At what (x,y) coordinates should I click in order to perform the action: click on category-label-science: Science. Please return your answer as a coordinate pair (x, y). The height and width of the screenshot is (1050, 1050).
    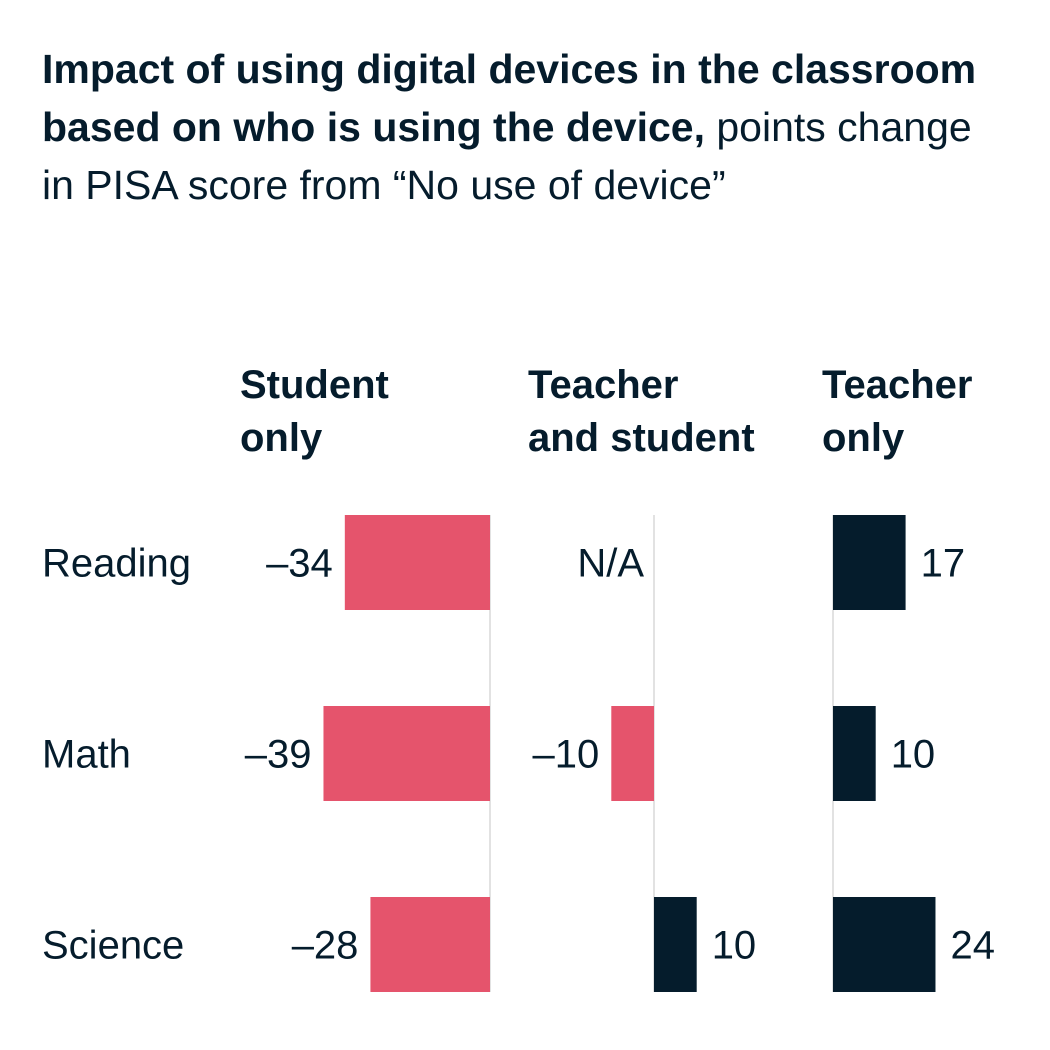
    Looking at the image, I should click on (113, 946).